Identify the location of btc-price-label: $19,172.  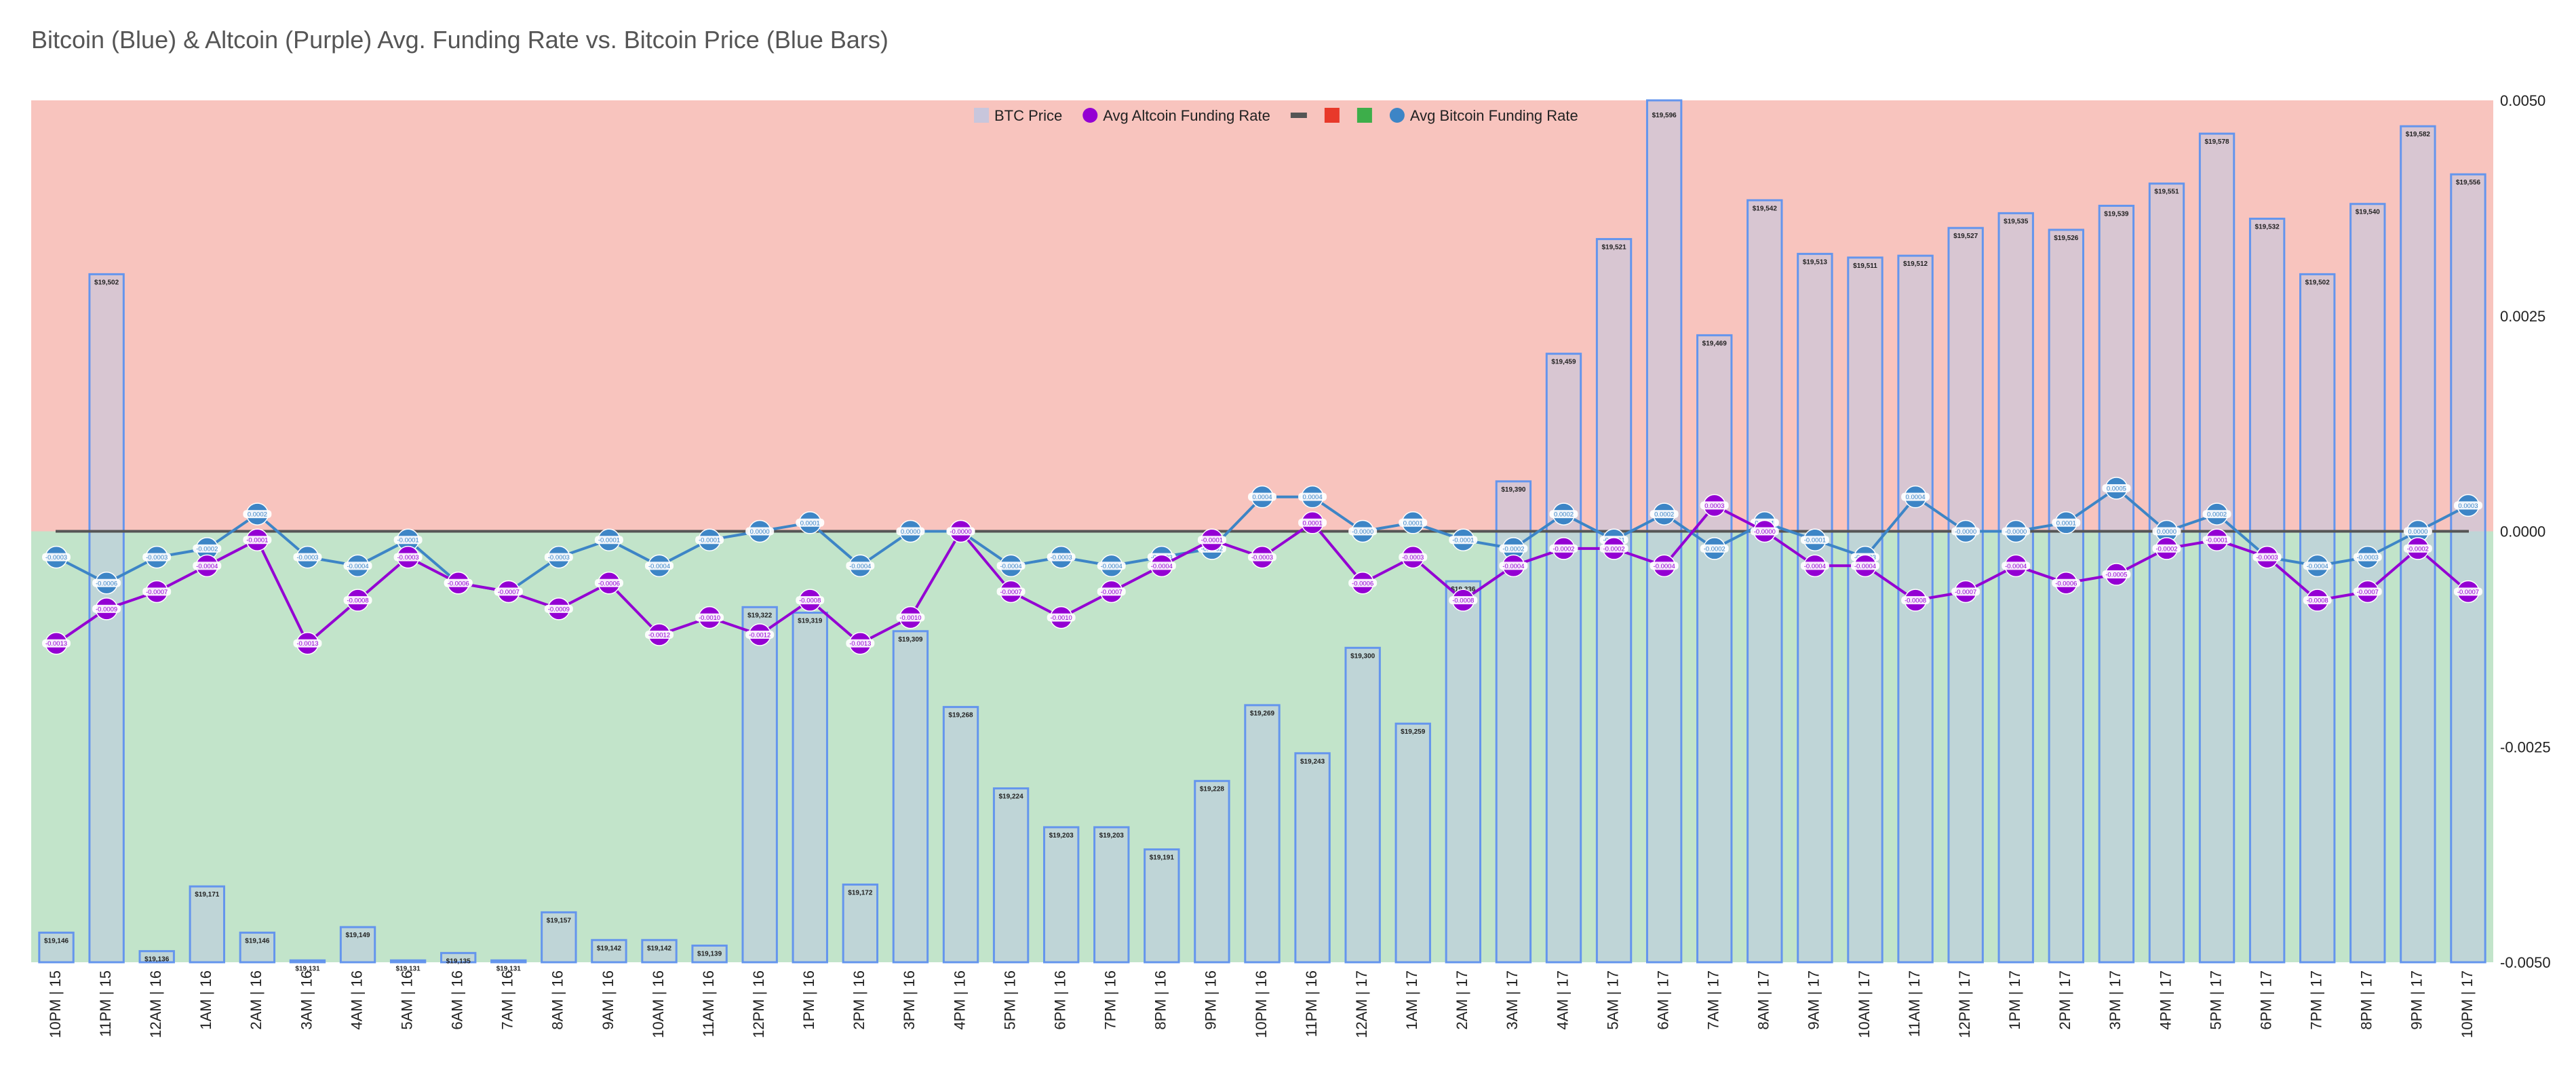
(860, 893).